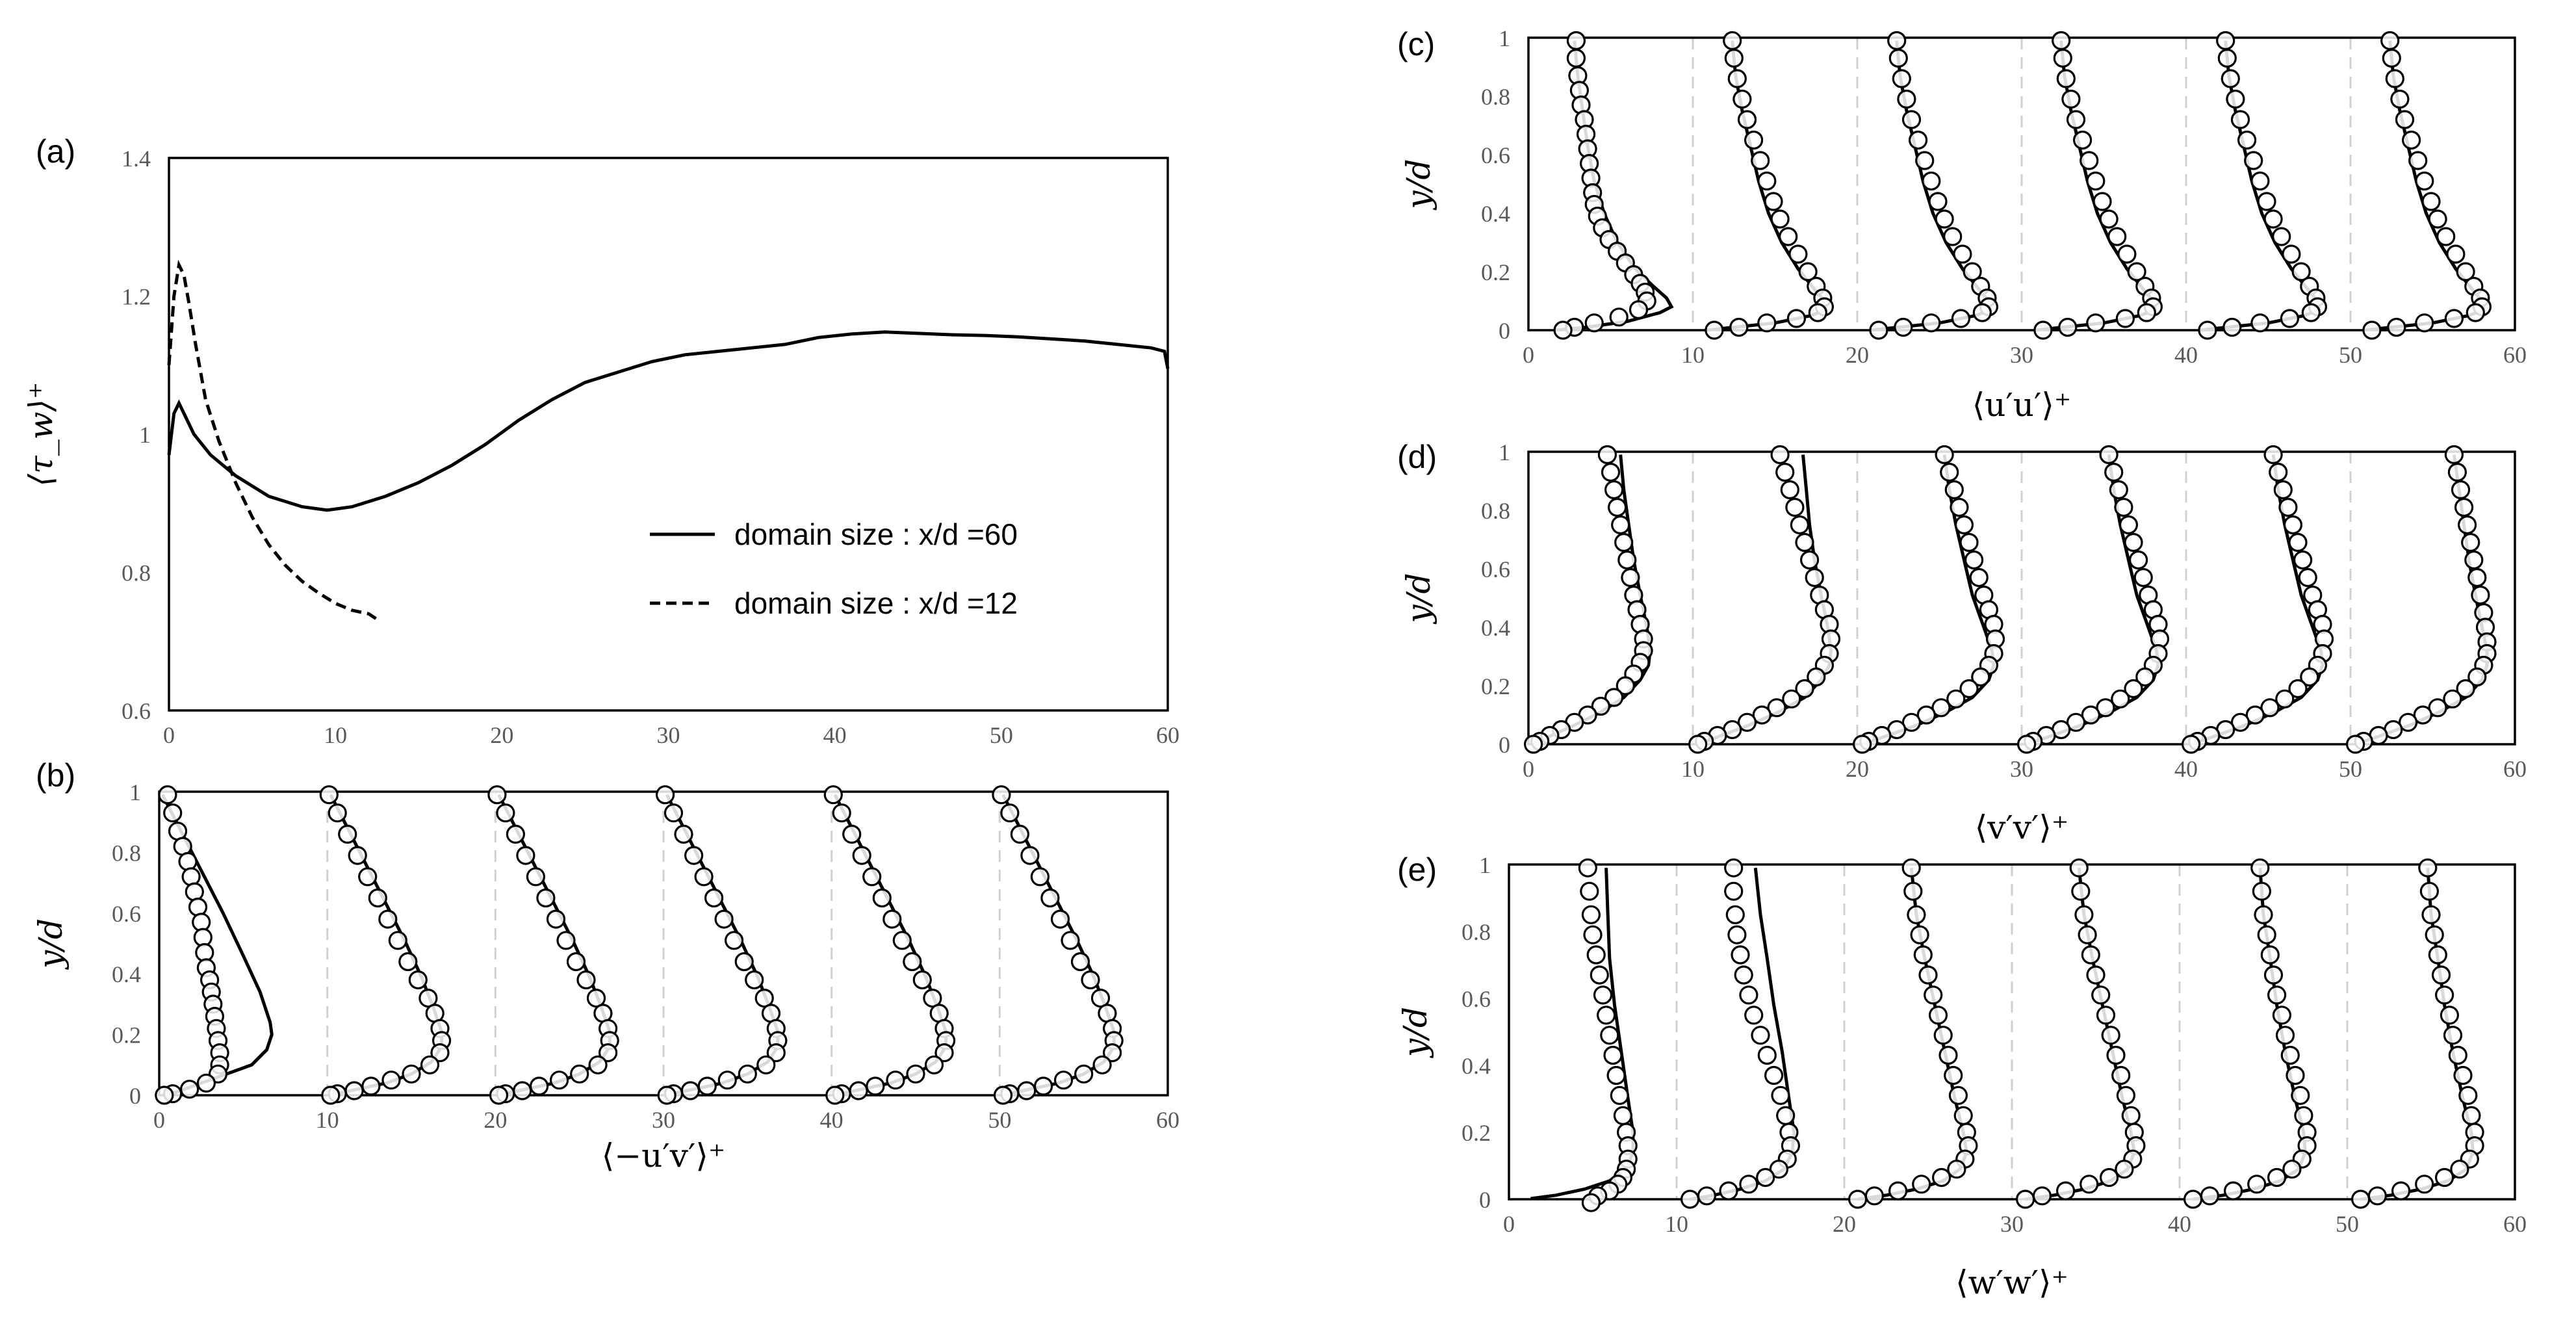  I want to click on y-tick-label: 0.6, so click(126, 914).